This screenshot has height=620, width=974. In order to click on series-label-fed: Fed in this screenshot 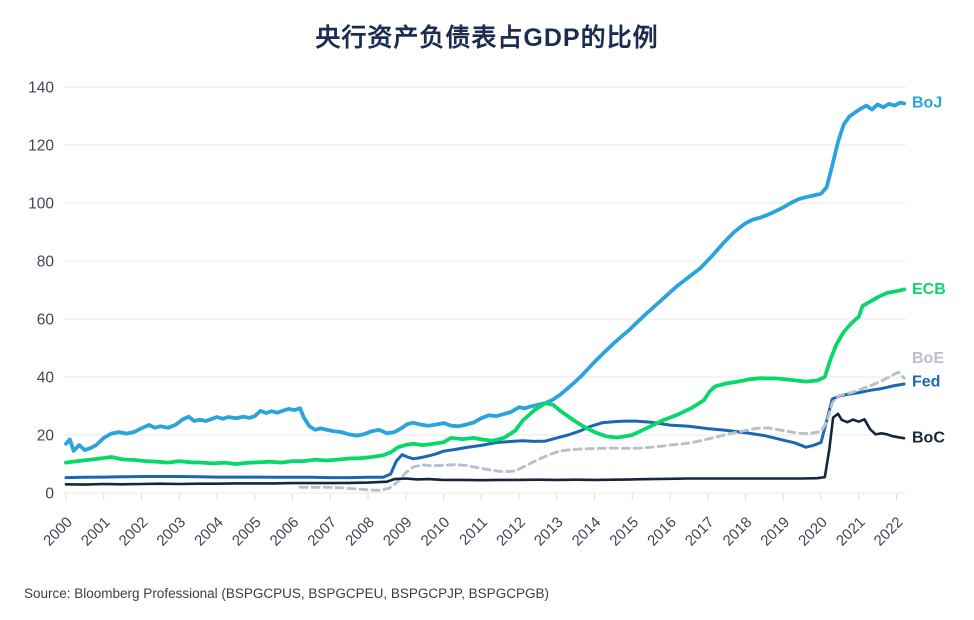, I will do `click(926, 382)`.